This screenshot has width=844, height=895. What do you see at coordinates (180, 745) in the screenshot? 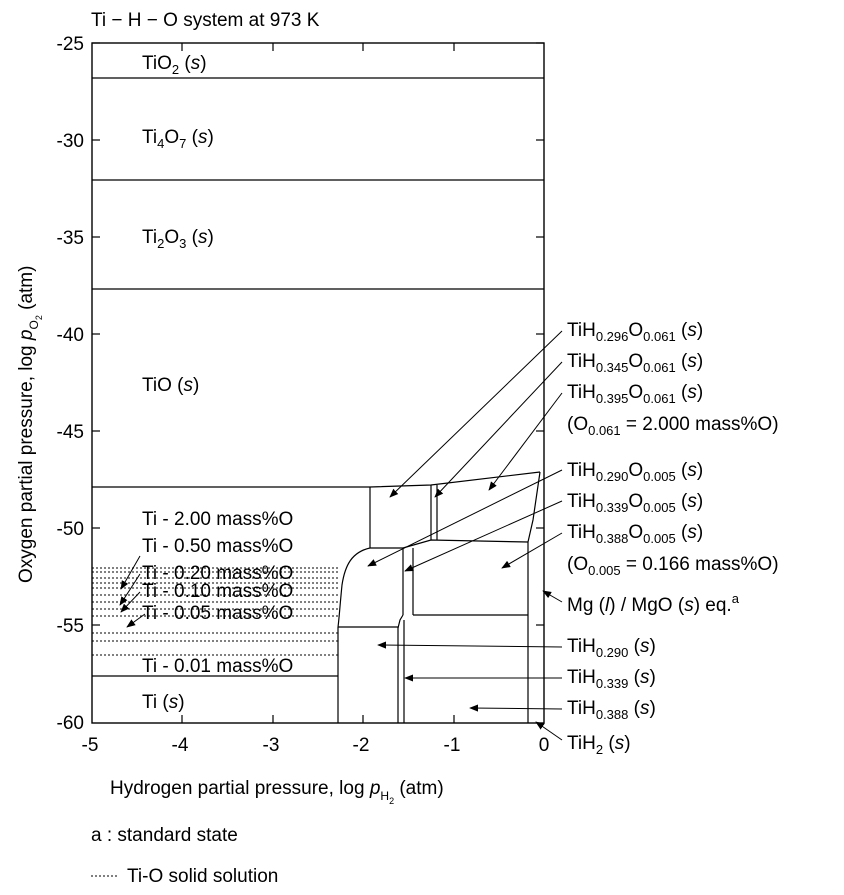
I see `x-tick-label: -4` at bounding box center [180, 745].